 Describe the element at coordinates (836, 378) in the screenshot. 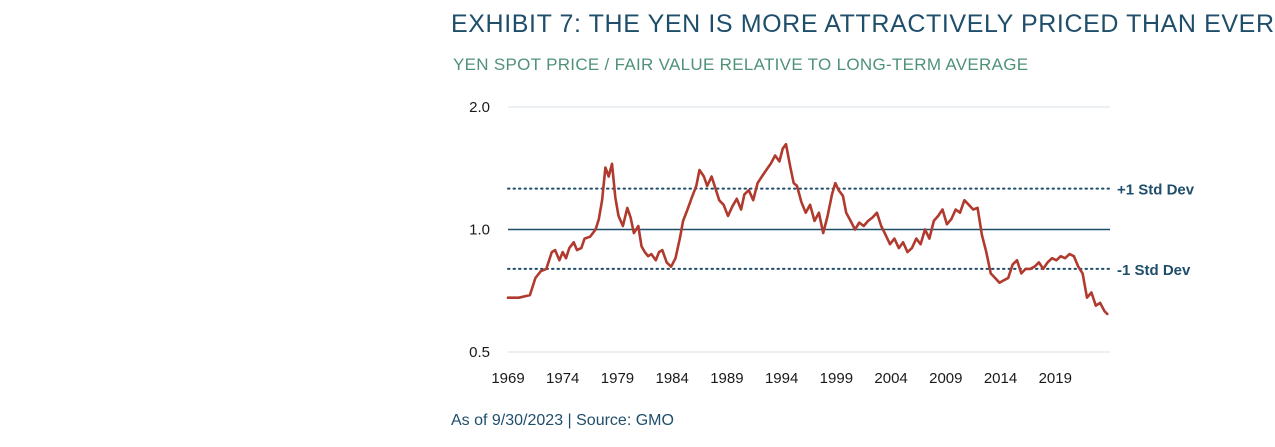

I see `x-tick-label: 1999` at that location.